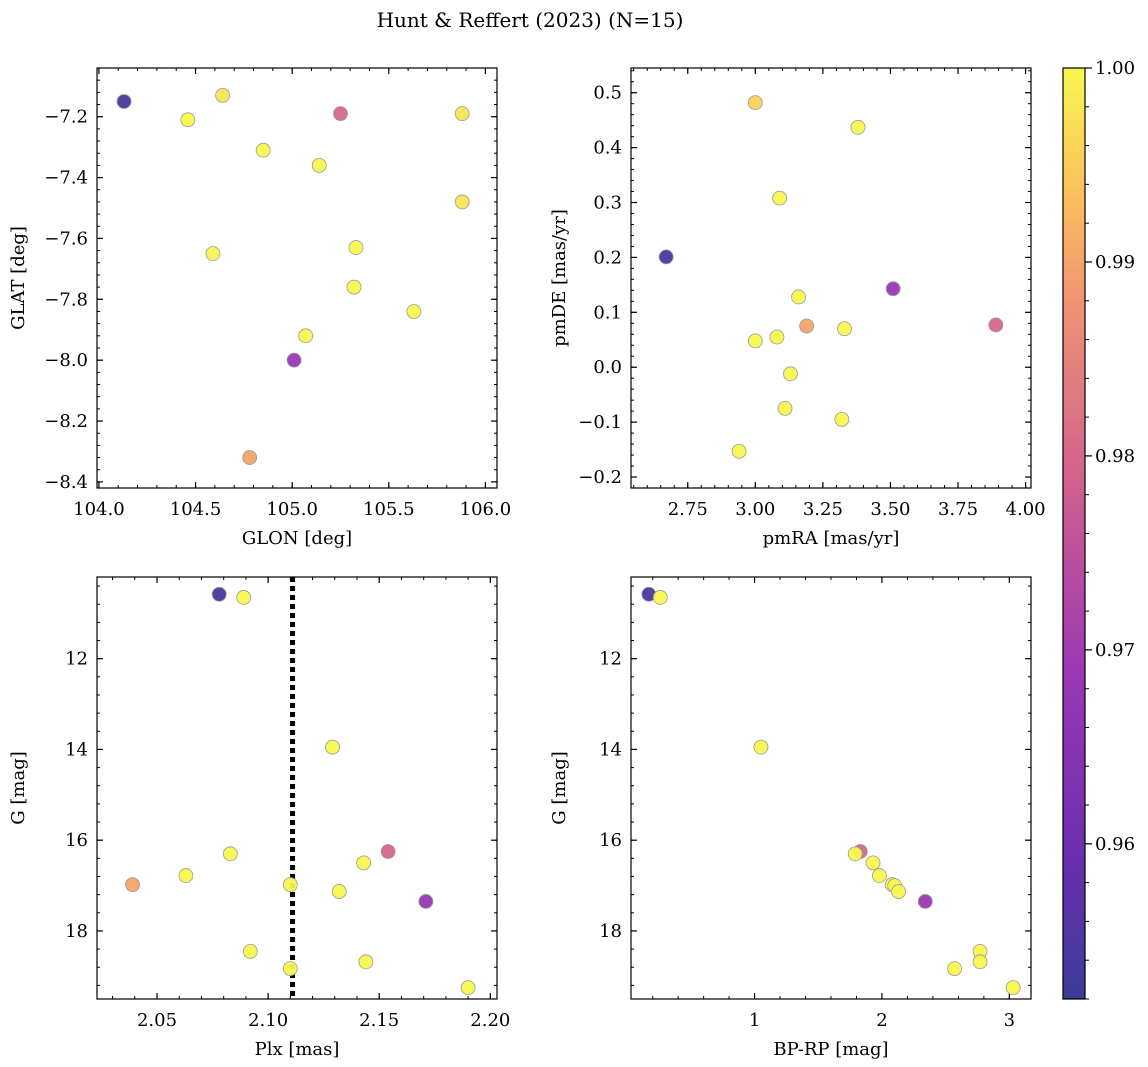  What do you see at coordinates (66, 421) in the screenshot?
I see `y-tick-label: −8.2` at bounding box center [66, 421].